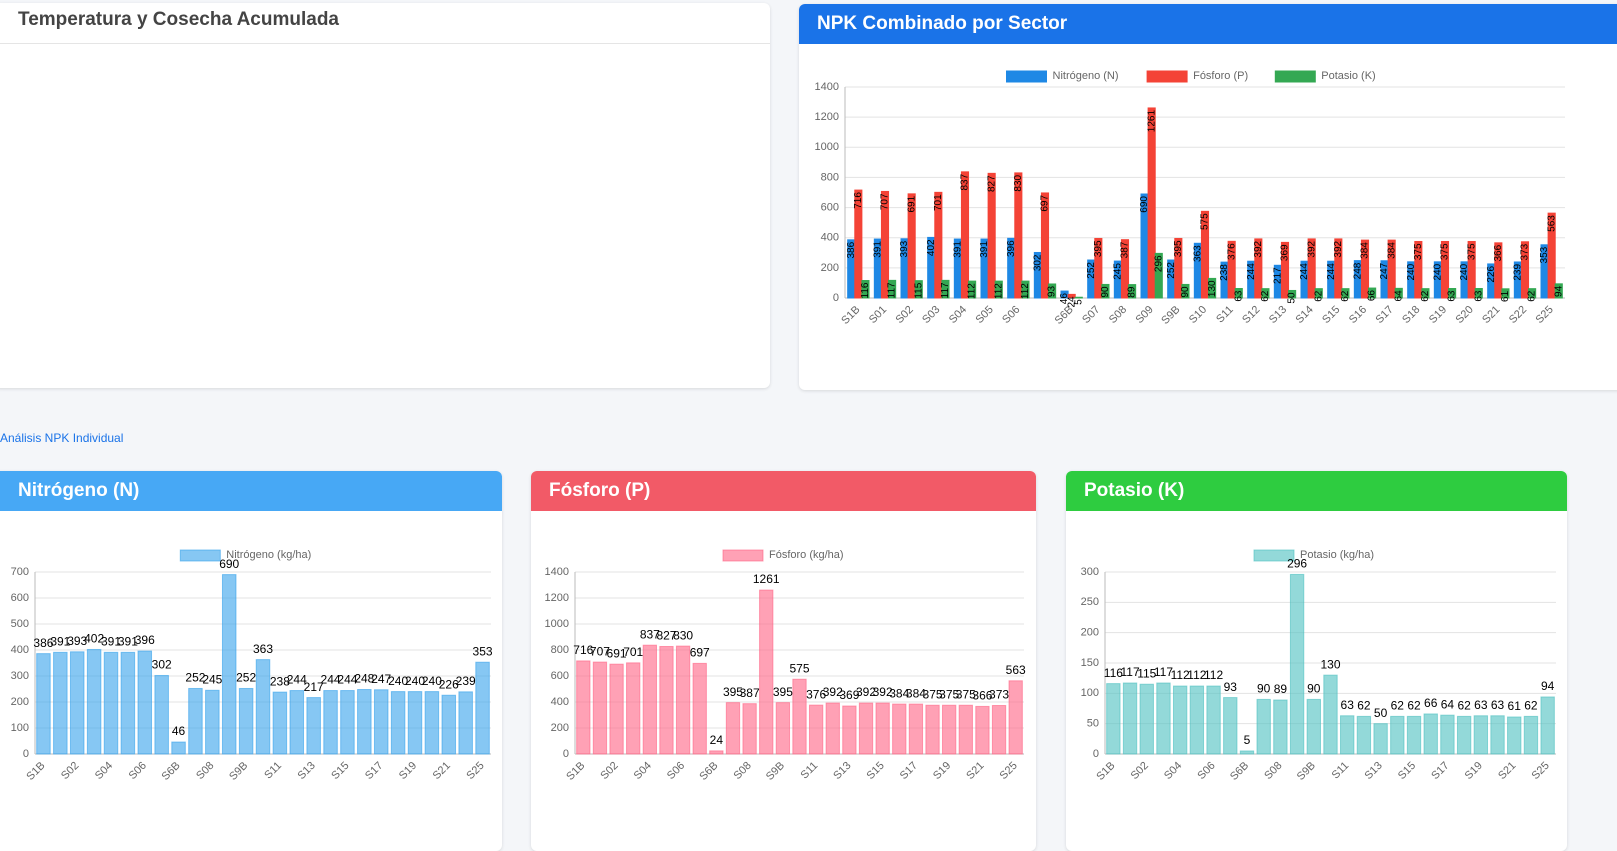 This screenshot has height=851, width=1617. Describe the element at coordinates (1091, 270) in the screenshot. I see `data-label: 252` at that location.